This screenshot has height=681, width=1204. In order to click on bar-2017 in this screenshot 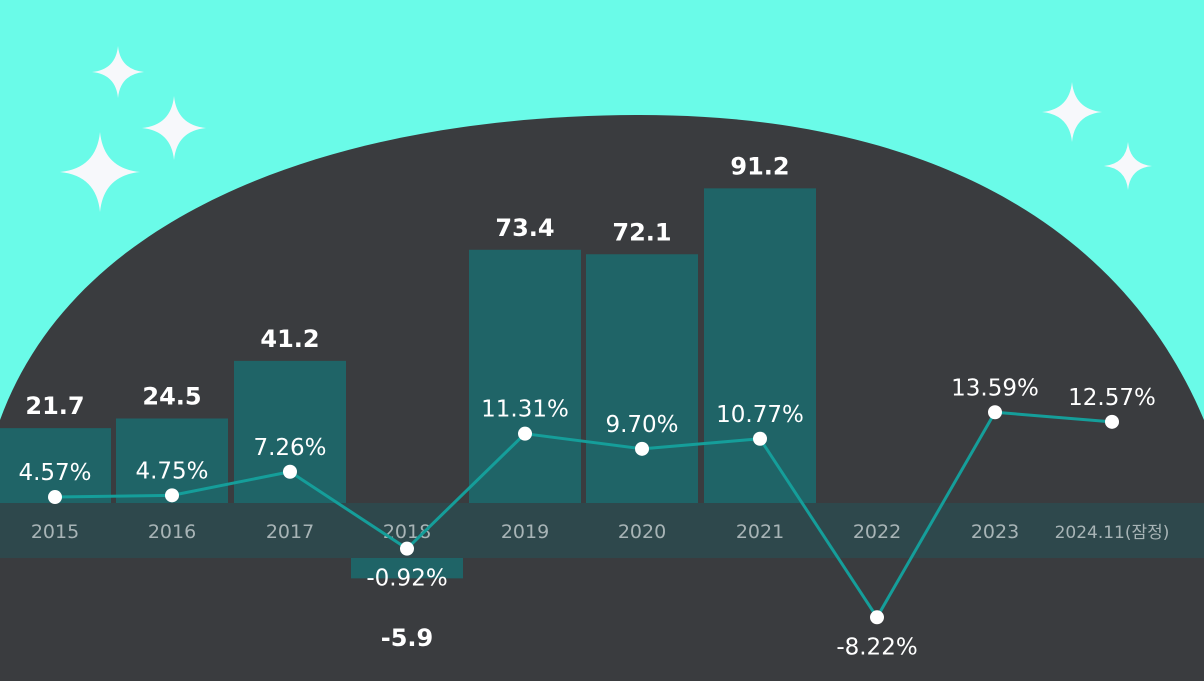, I will do `click(290, 431)`.